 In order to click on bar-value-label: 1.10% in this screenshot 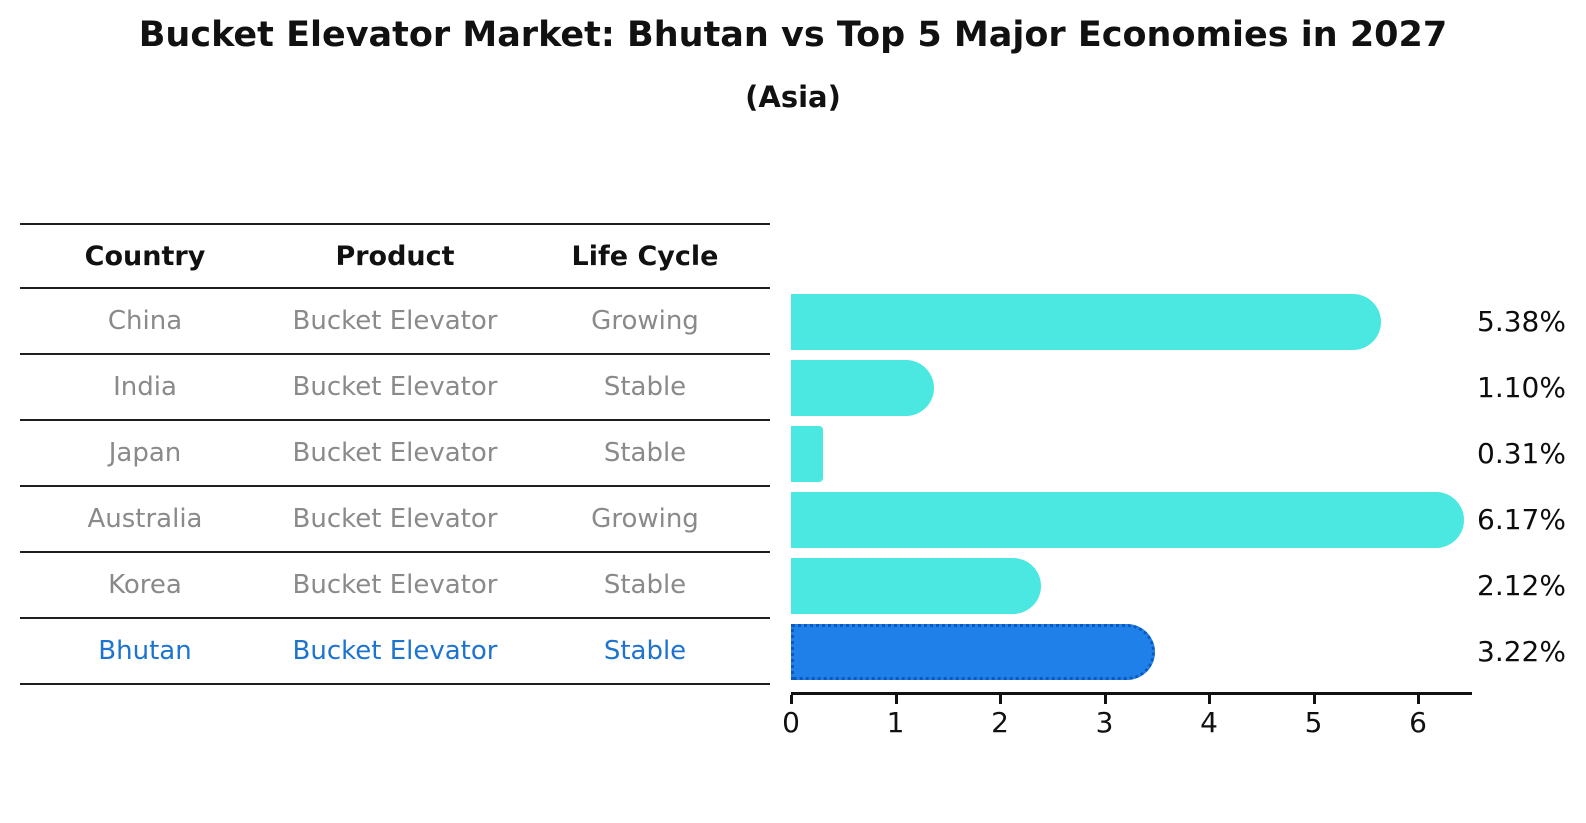, I will do `click(1521, 387)`.